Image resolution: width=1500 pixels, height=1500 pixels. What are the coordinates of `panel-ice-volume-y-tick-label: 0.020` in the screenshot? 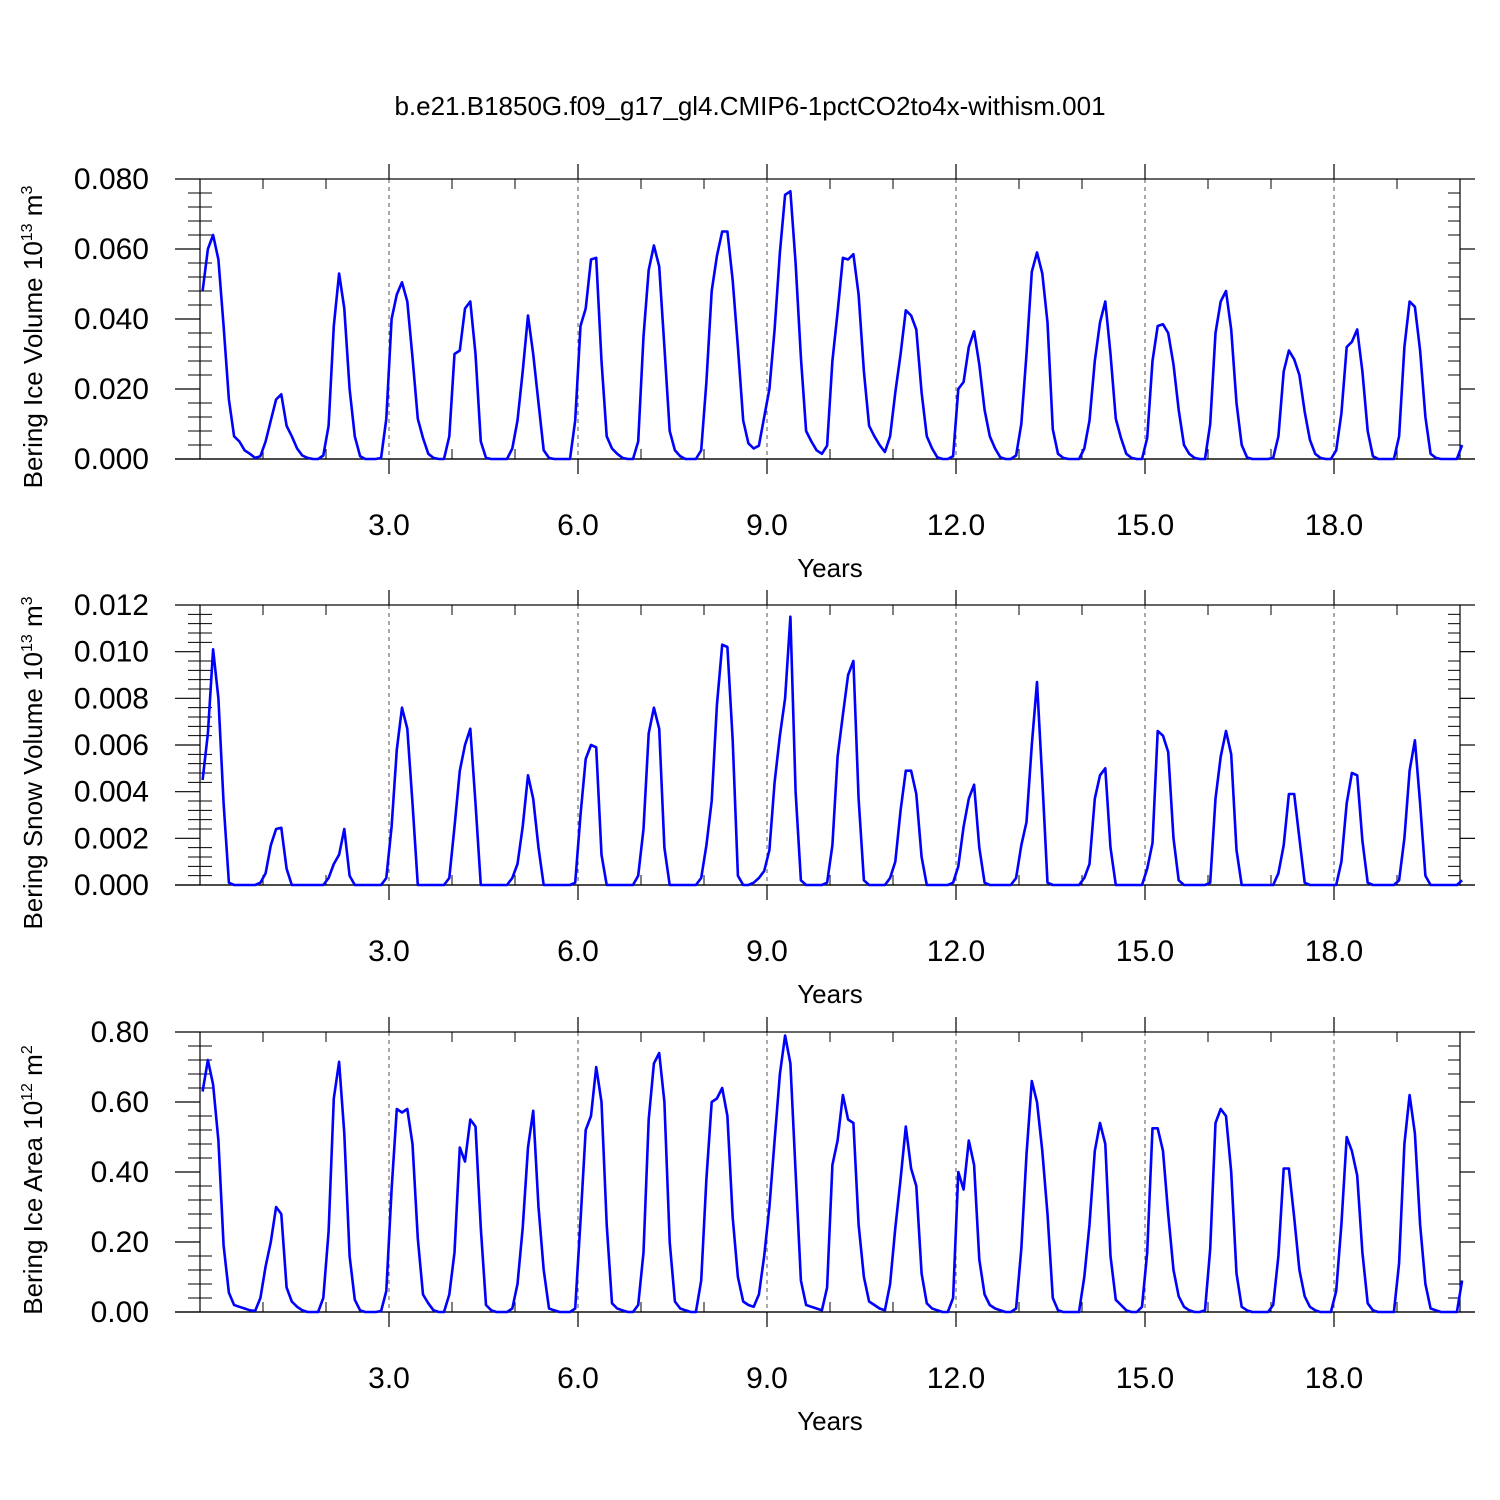 It's located at (111, 389).